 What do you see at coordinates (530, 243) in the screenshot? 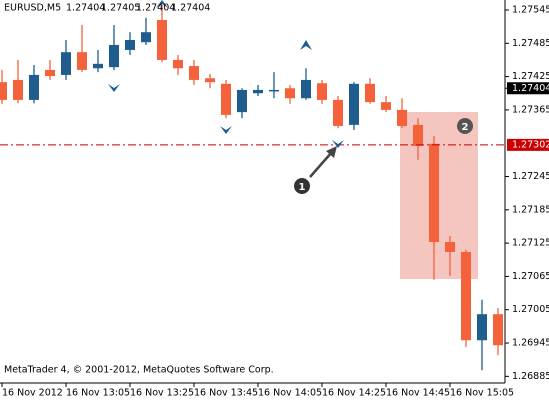
I see `y-tick-label: 1.27125` at bounding box center [530, 243].